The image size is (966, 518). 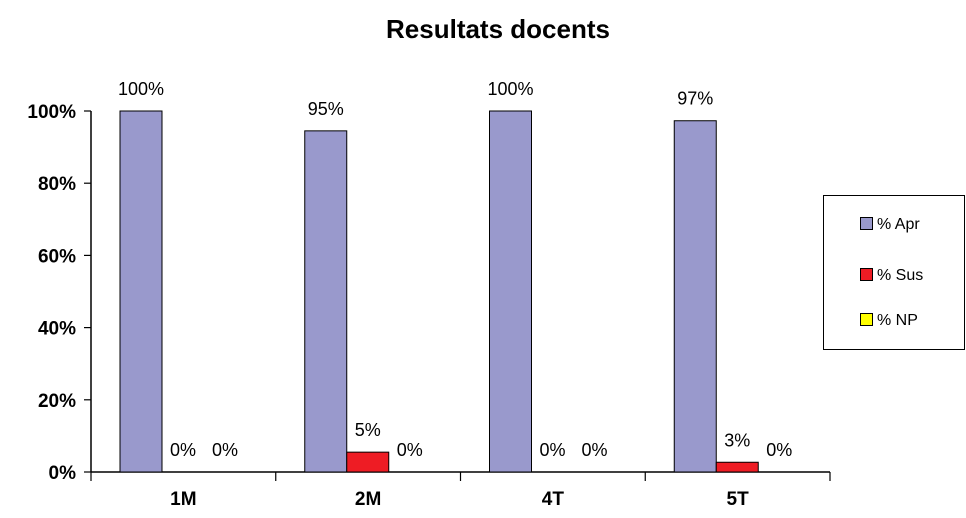 I want to click on chart-legend: % Apr % Sus % NP, so click(x=894, y=272).